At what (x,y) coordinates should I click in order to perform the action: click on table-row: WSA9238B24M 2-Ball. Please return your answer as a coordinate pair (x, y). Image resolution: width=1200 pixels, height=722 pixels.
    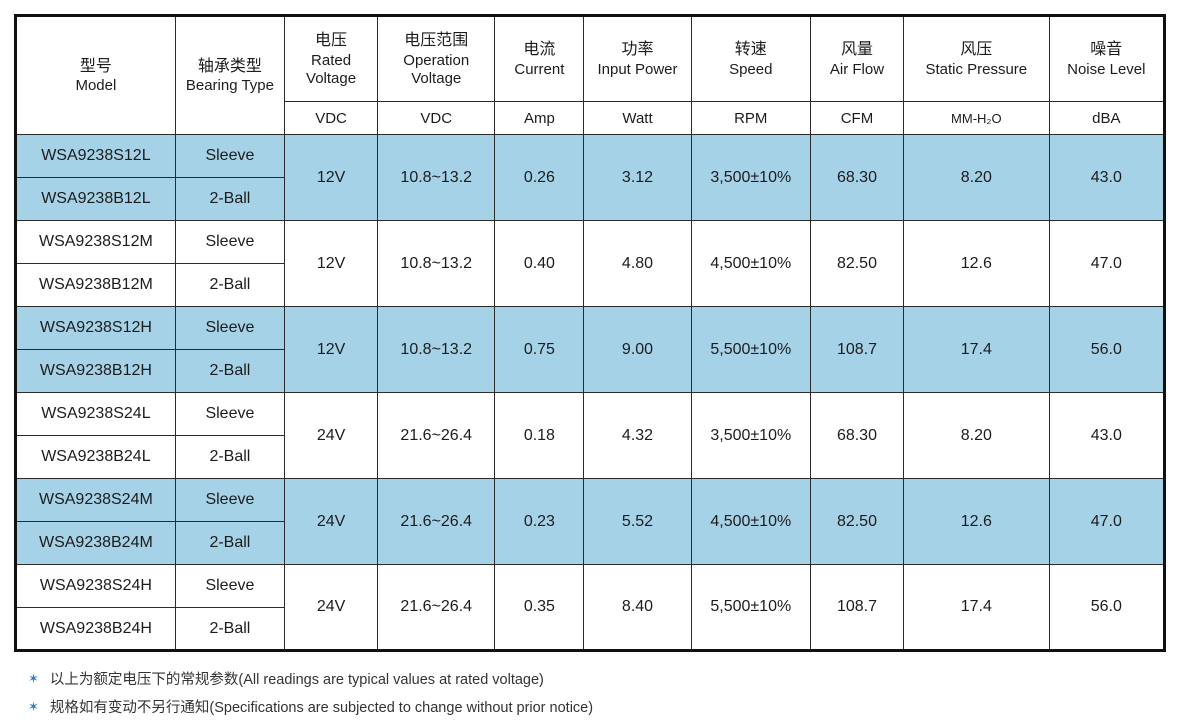
    Looking at the image, I should click on (590, 543).